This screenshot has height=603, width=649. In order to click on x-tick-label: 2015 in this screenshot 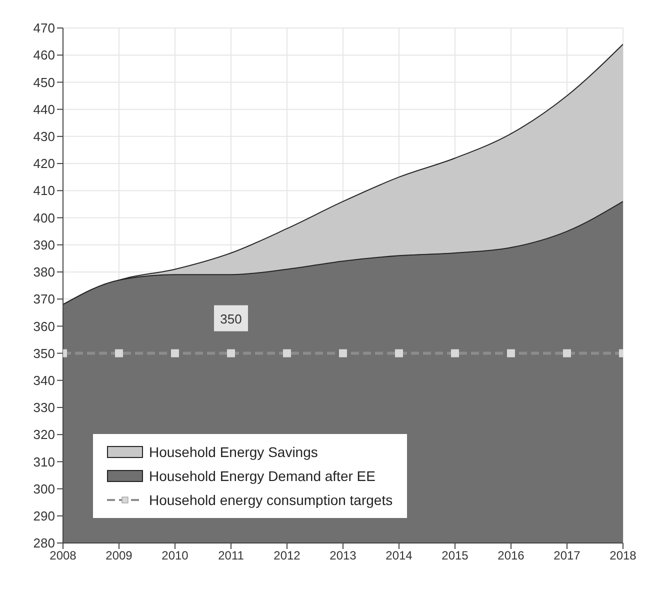, I will do `click(455, 555)`.